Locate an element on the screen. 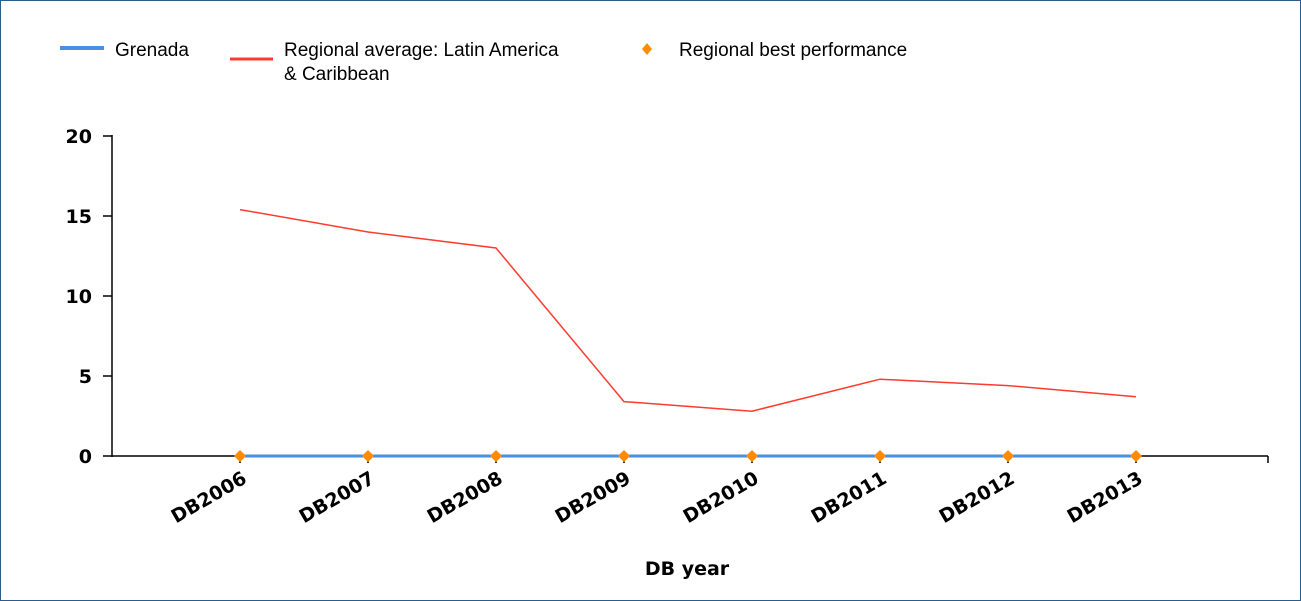 The width and height of the screenshot is (1301, 601). x-tick-label-db2008: DB2008 is located at coordinates (464, 497).